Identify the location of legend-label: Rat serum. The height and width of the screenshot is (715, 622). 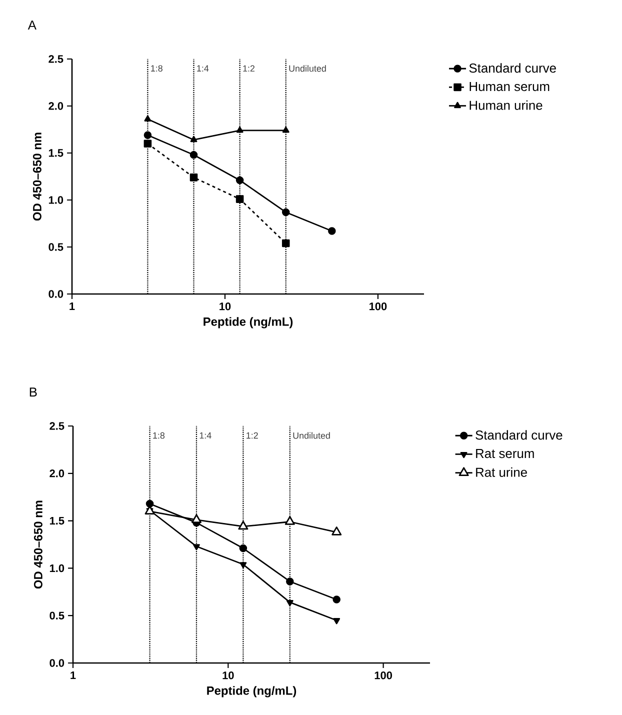
(505, 453).